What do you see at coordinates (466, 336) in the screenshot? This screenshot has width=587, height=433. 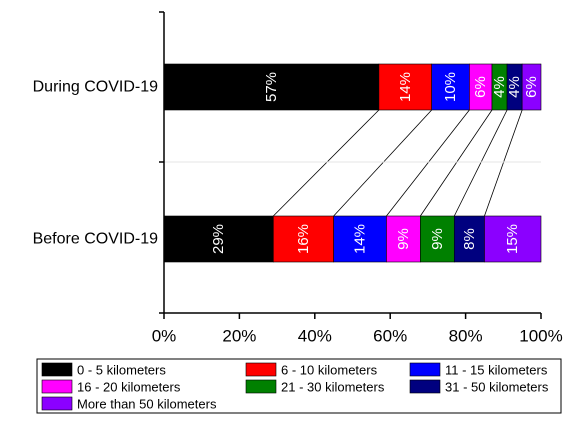 I see `x-tick-label: 80%` at bounding box center [466, 336].